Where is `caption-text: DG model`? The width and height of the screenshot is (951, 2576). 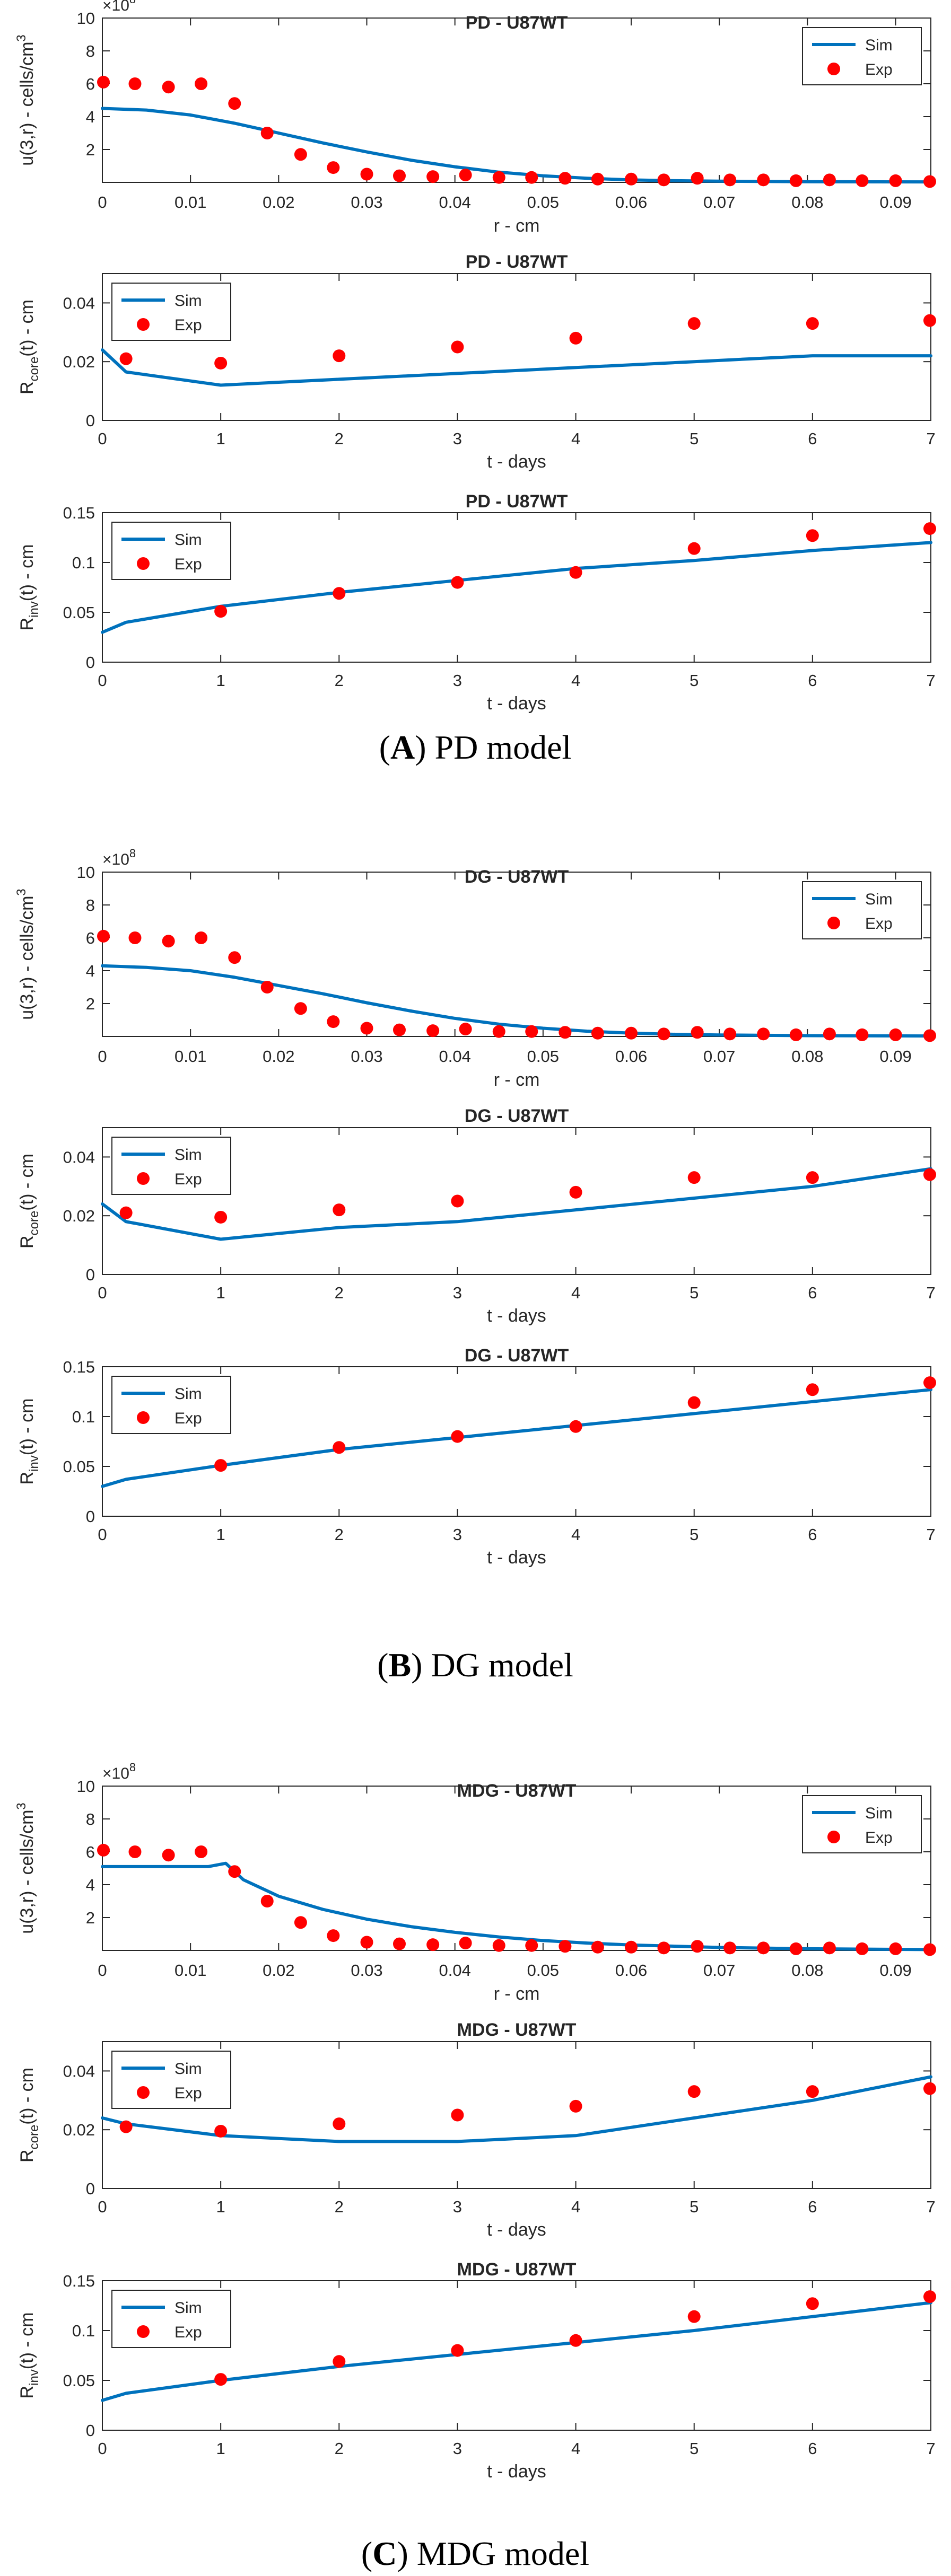
caption-text: DG model is located at coordinates (498, 1665).